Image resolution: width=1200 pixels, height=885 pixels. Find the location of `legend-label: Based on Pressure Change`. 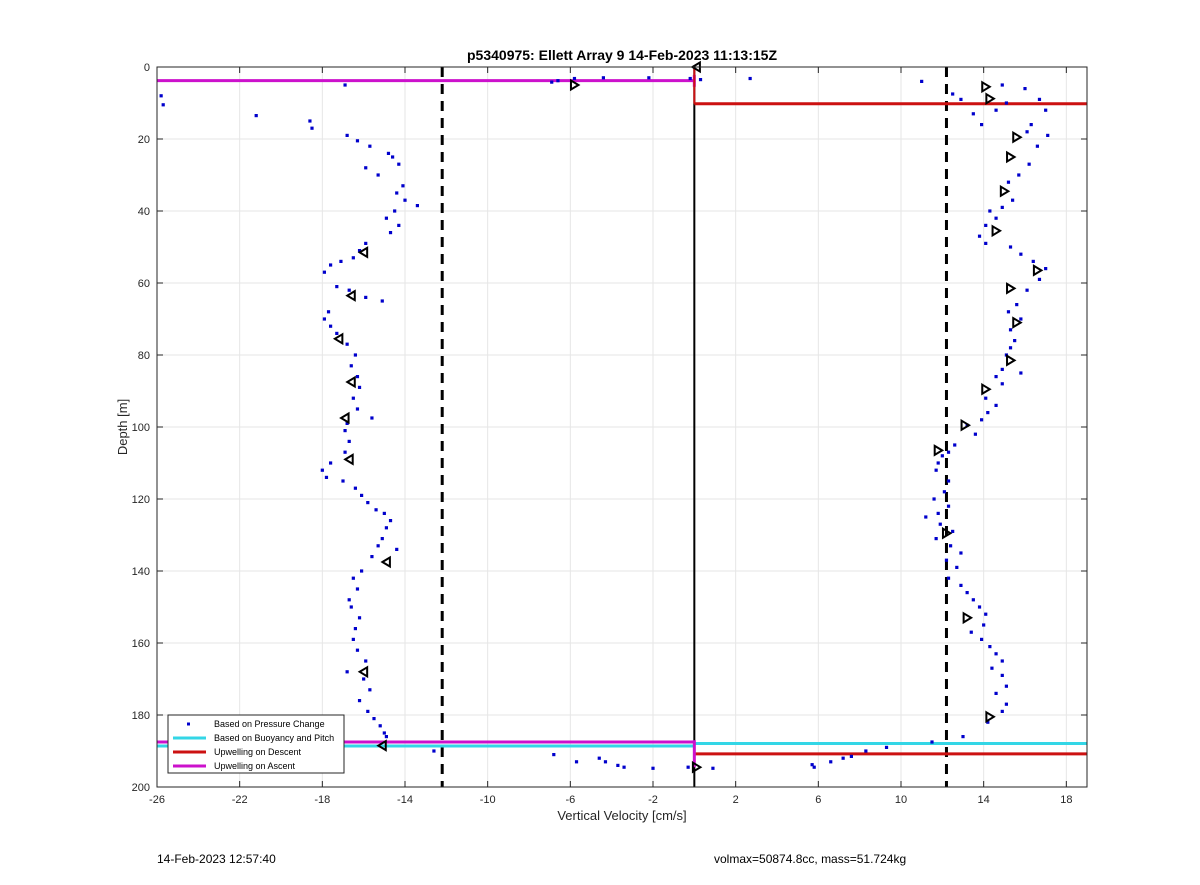

legend-label: Based on Pressure Change is located at coordinates (269, 724).